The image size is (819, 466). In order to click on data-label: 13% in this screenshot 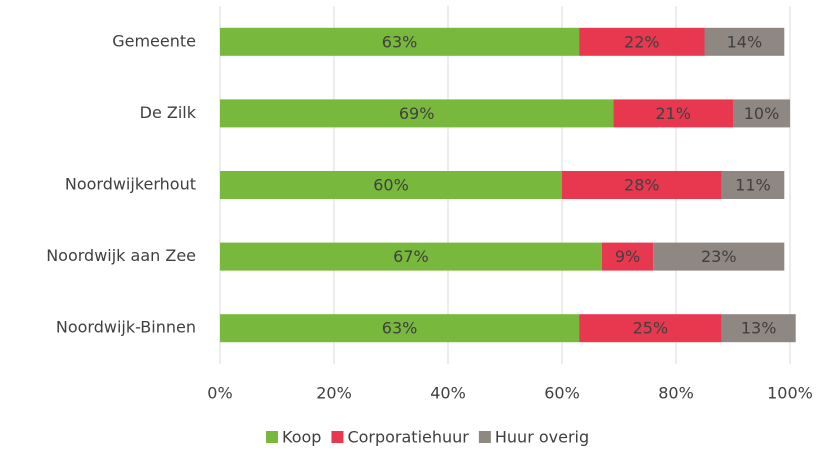, I will do `click(759, 328)`.